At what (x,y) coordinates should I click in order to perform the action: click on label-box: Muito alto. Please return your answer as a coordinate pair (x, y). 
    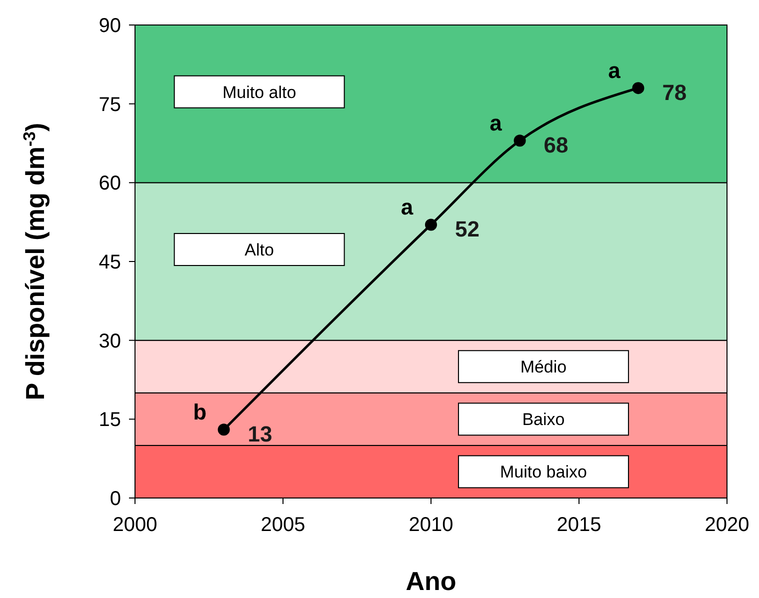
    Looking at the image, I should click on (259, 91).